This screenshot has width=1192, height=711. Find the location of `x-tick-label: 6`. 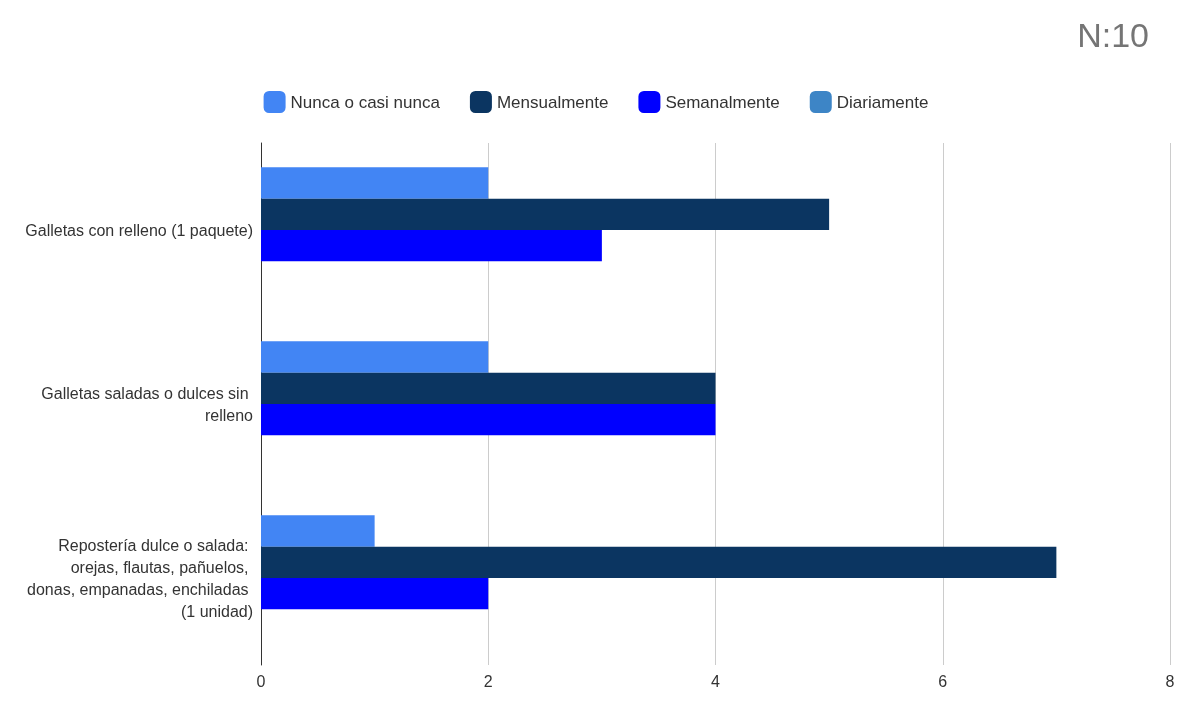

x-tick-label: 6 is located at coordinates (943, 681).